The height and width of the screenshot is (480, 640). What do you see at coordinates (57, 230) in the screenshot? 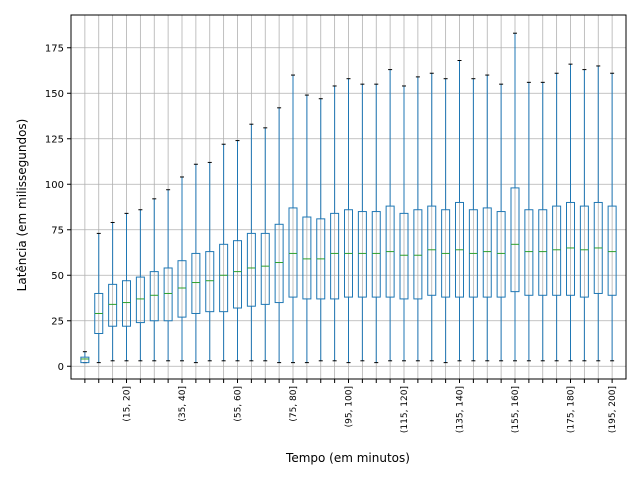
I see `y-tick-label: 75` at bounding box center [57, 230].